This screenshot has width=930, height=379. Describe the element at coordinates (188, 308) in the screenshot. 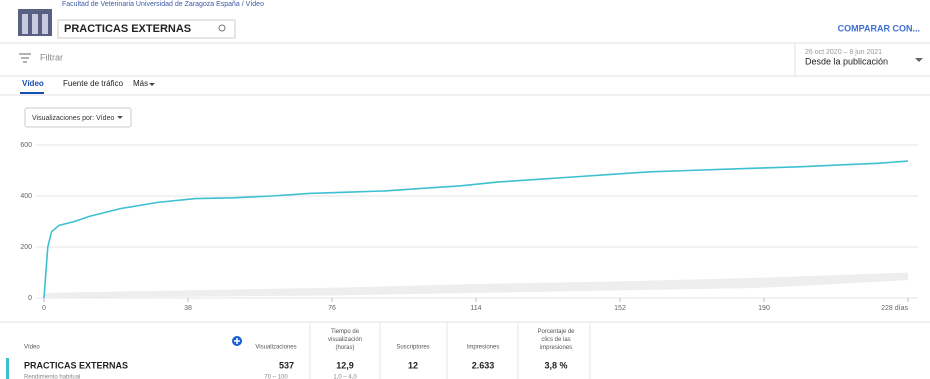

I see `x-tick-label: 38` at that location.